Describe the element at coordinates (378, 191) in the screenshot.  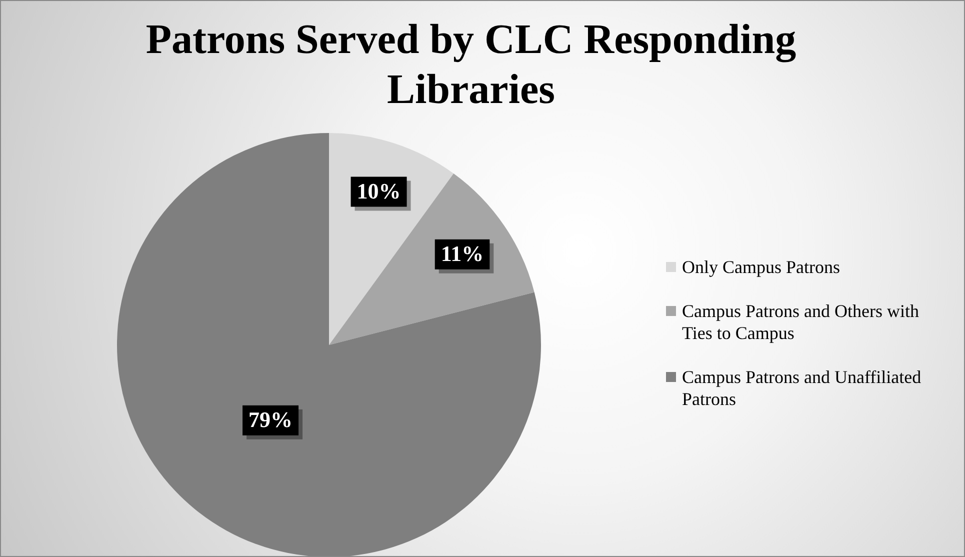
I see `data-label: 10%` at that location.